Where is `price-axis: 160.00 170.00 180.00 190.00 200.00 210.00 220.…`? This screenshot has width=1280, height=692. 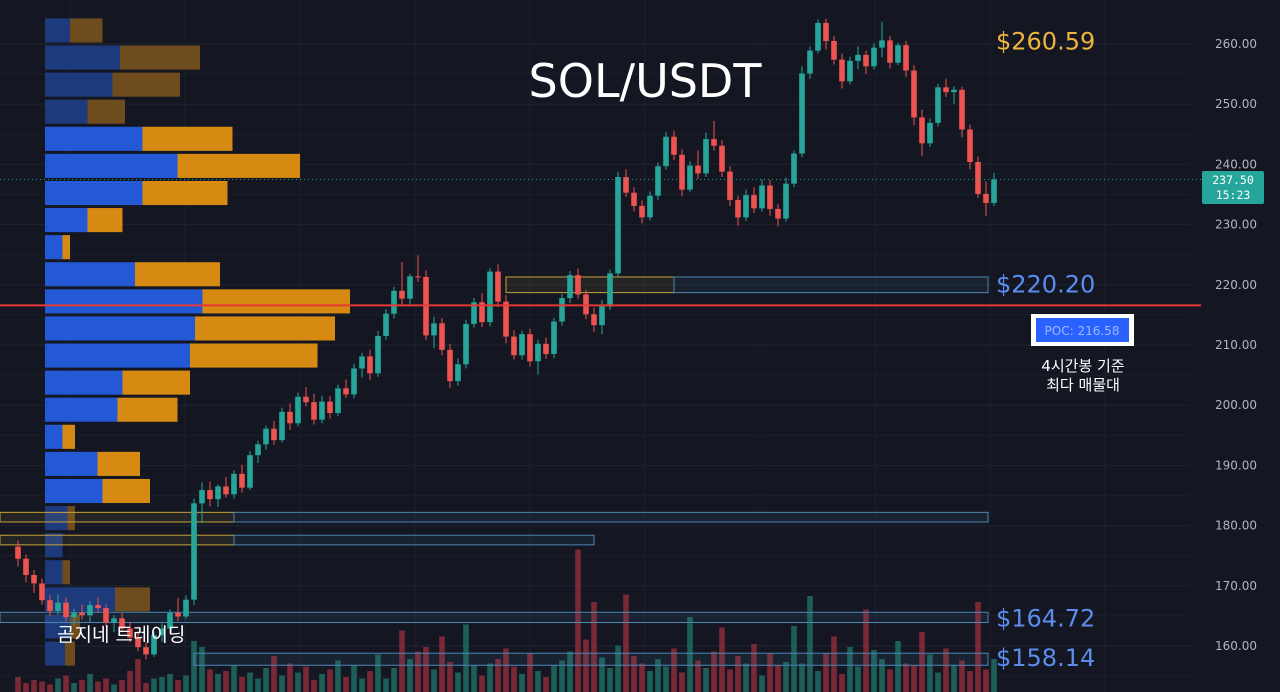 price-axis: 160.00 170.00 180.00 190.00 200.00 210.00 220.… is located at coordinates (1236, 345).